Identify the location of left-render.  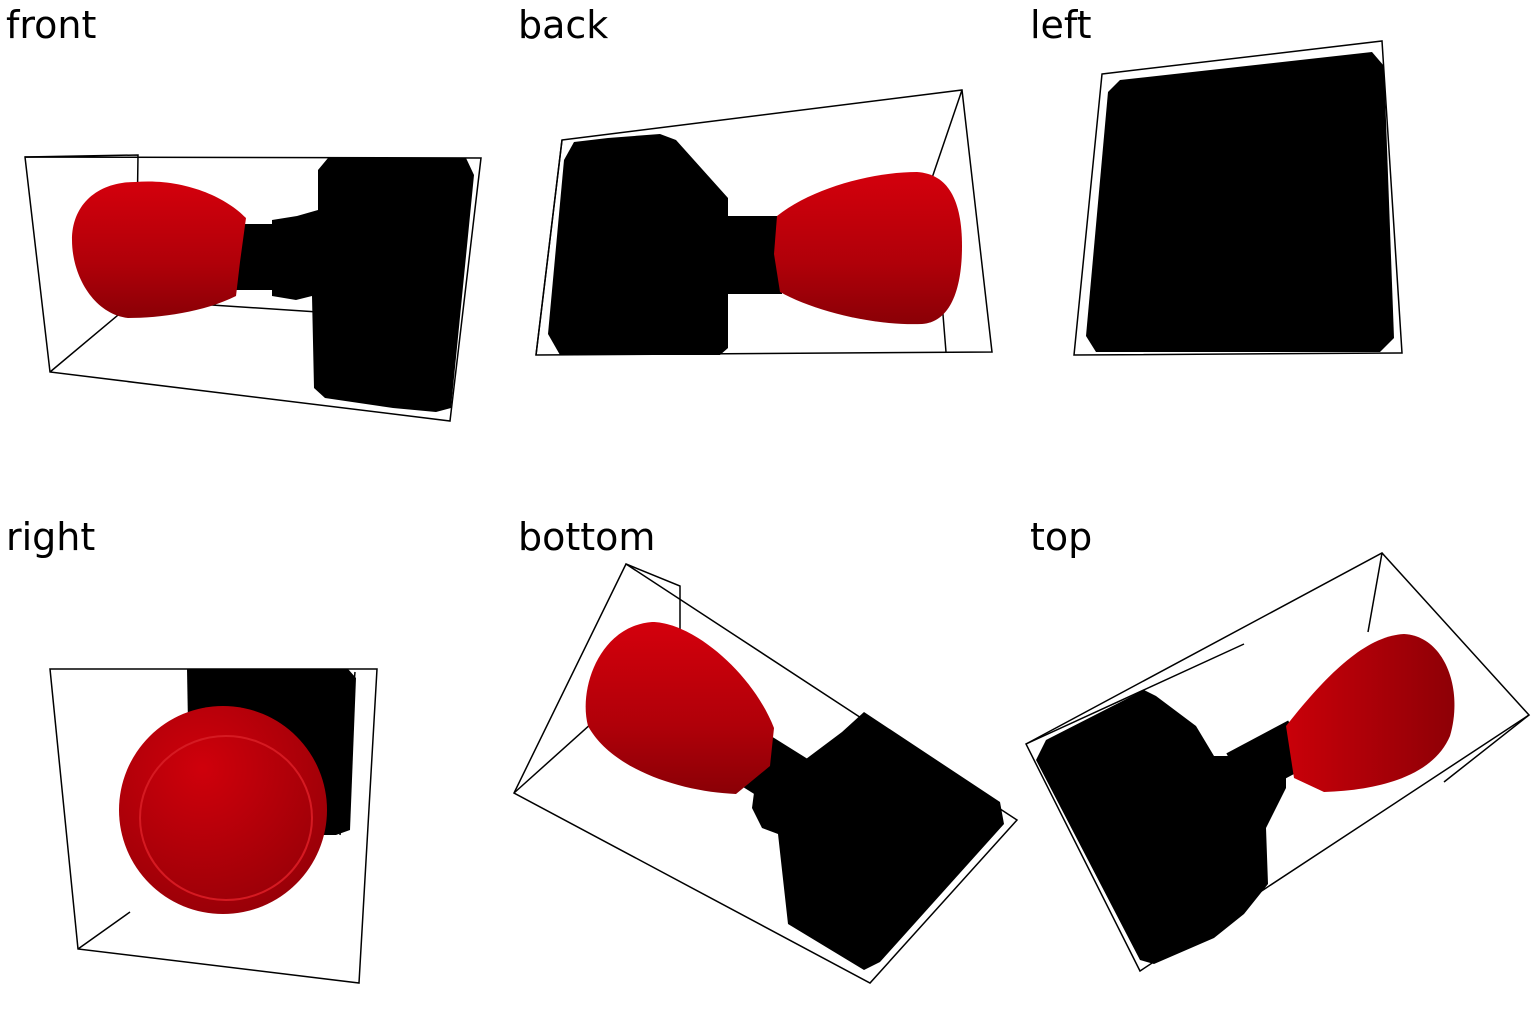
(1238, 198).